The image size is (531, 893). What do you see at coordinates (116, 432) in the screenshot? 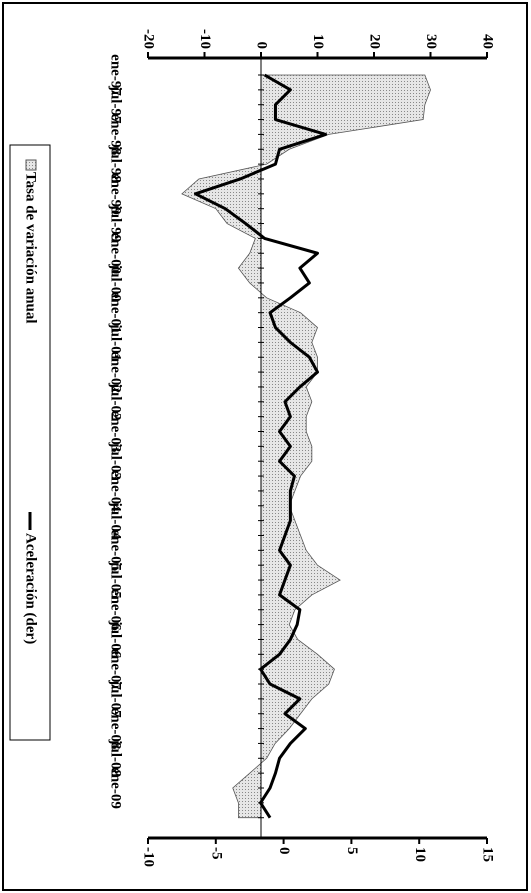
I see `x-tick-label: ene-03` at bounding box center [116, 432].